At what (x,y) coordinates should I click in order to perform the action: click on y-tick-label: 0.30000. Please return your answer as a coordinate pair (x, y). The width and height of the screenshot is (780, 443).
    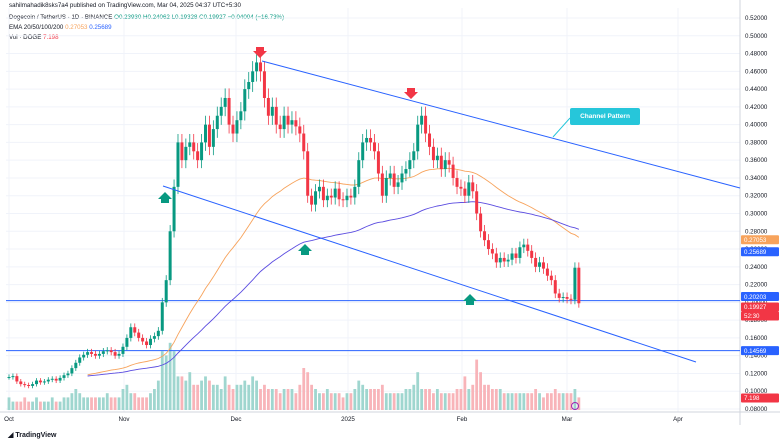
    Looking at the image, I should click on (756, 214).